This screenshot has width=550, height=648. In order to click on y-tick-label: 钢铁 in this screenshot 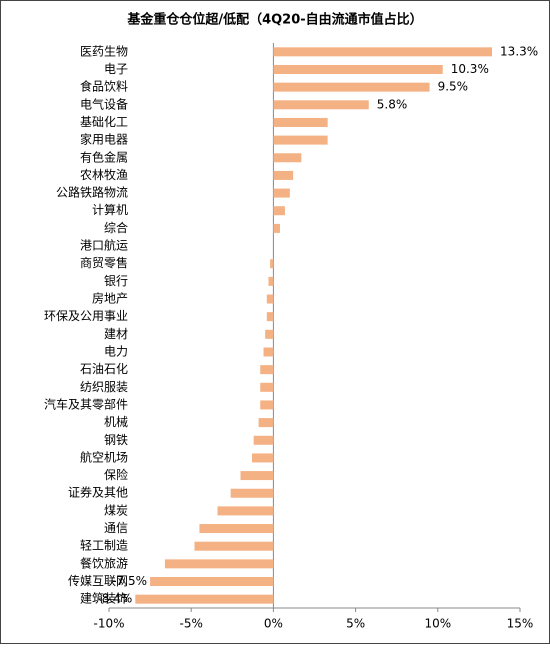, I will do `click(116, 440)`.